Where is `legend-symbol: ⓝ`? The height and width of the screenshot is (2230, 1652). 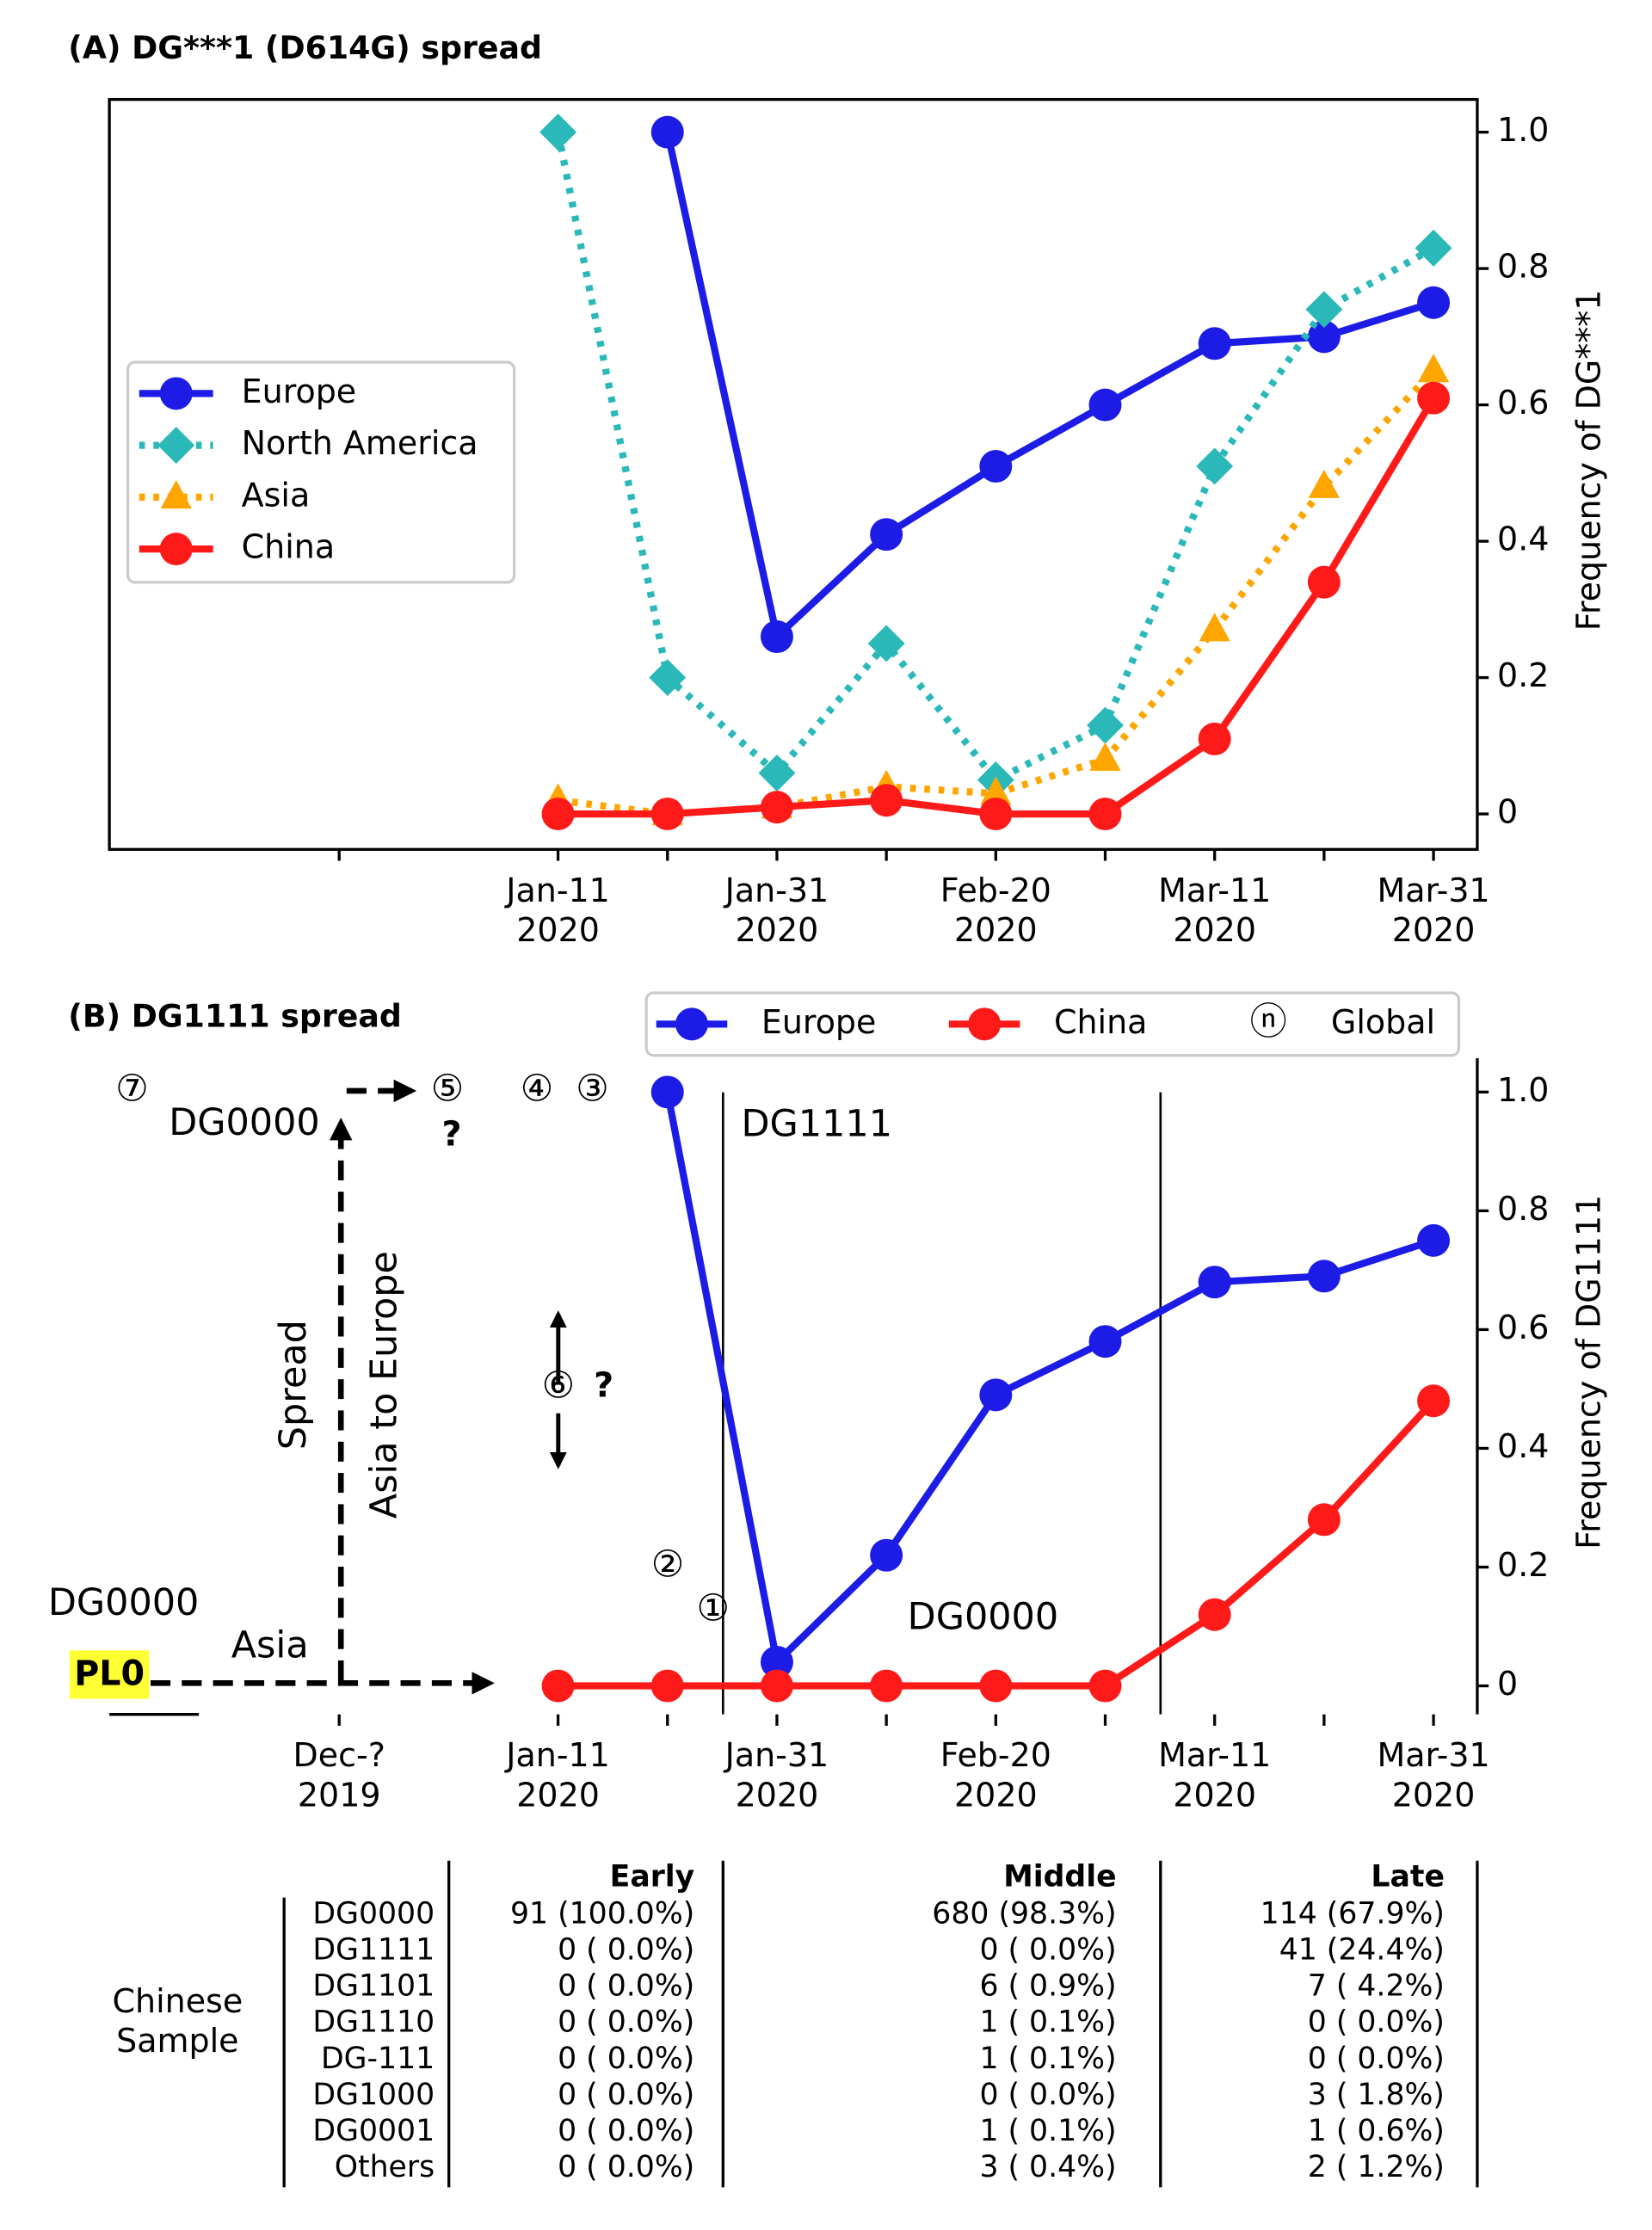
legend-symbol: ⓝ is located at coordinates (1268, 1022).